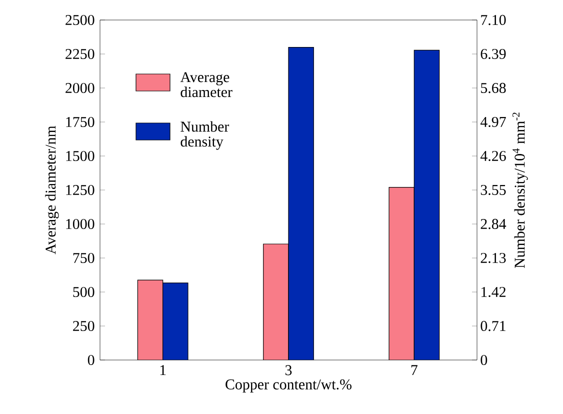  I want to click on y2-tick-label: 4.97, so click(493, 122).